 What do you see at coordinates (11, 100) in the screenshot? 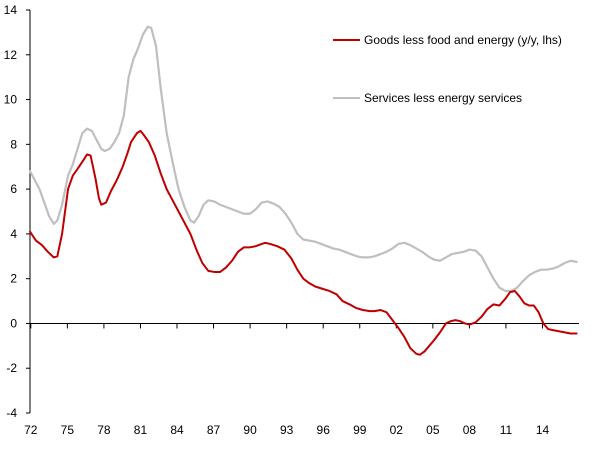
I see `y-tick-label: 10` at bounding box center [11, 100].